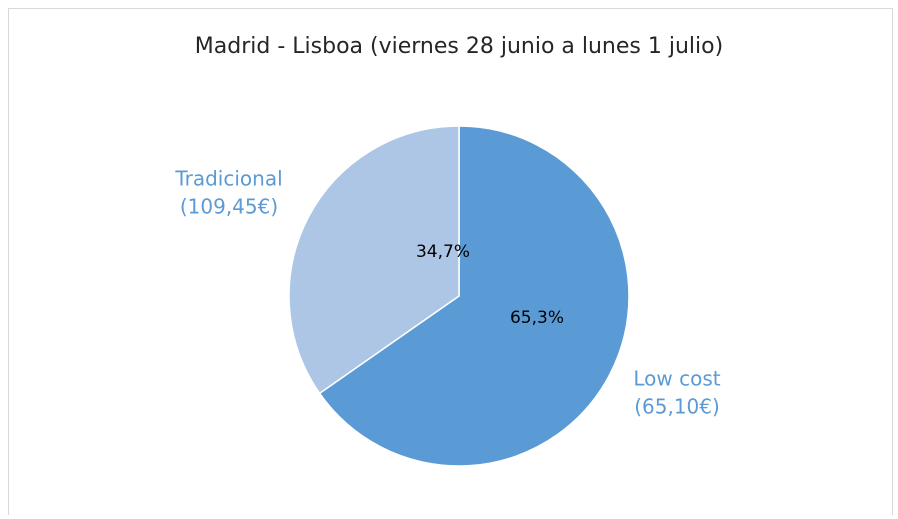 The image size is (898, 519). What do you see at coordinates (443, 252) in the screenshot?
I see `data-label: 34,7%` at bounding box center [443, 252].